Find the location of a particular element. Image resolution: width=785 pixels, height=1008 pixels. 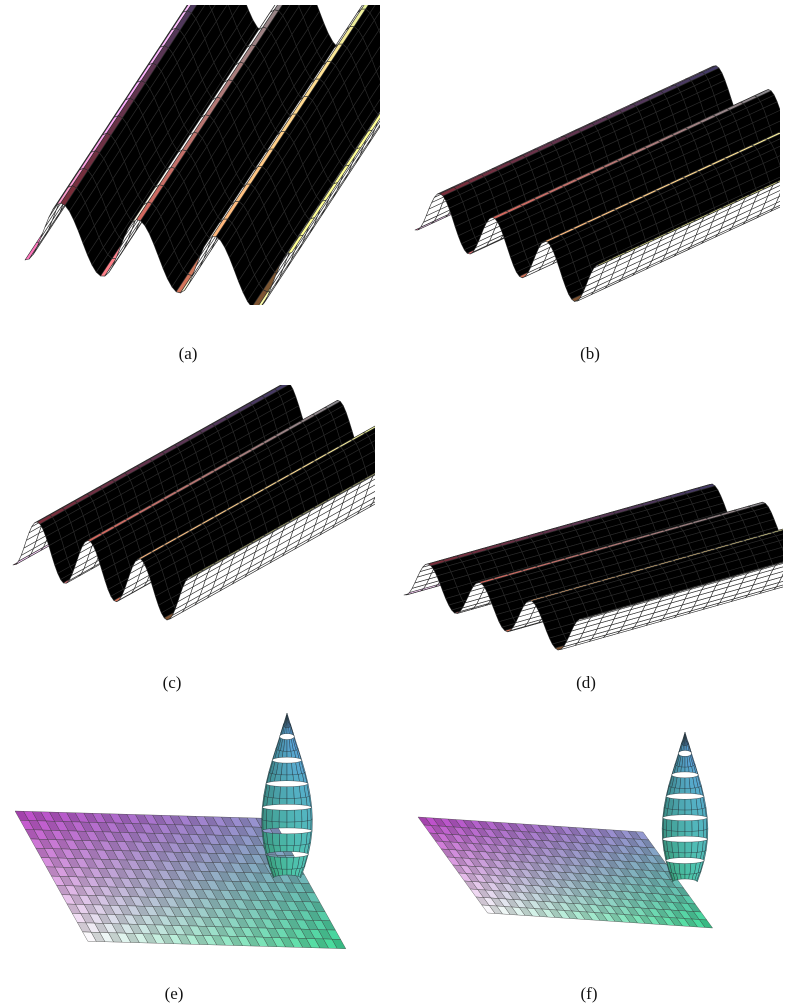

panel-c is located at coordinates (190, 522).